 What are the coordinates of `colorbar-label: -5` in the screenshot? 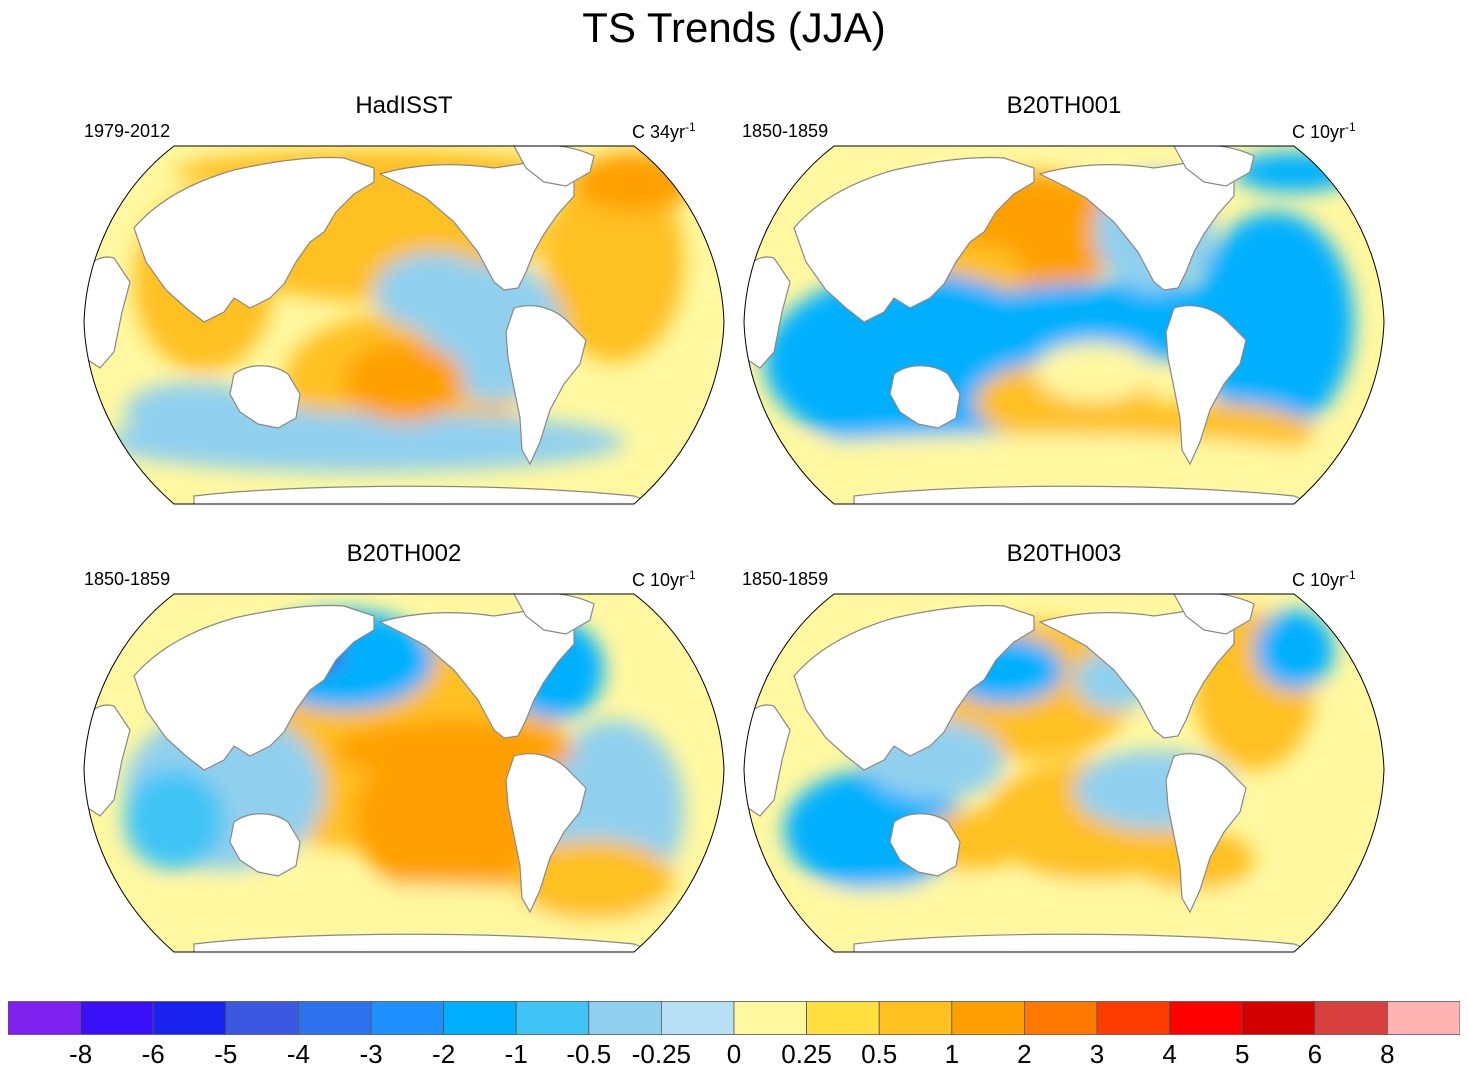 It's located at (226, 1054).